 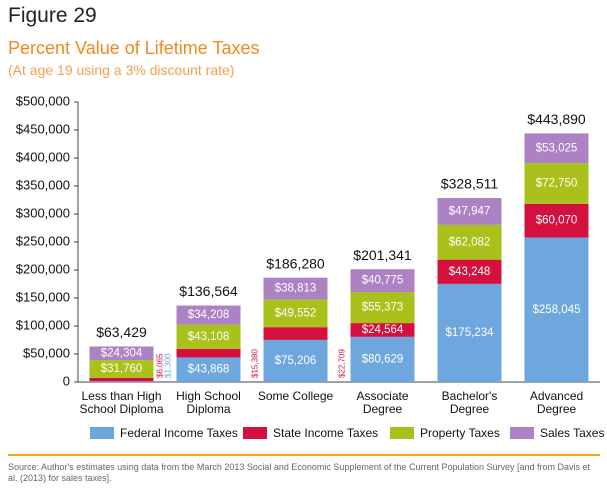 What do you see at coordinates (43, 324) in the screenshot?
I see `y-tick-label: $100,000` at bounding box center [43, 324].